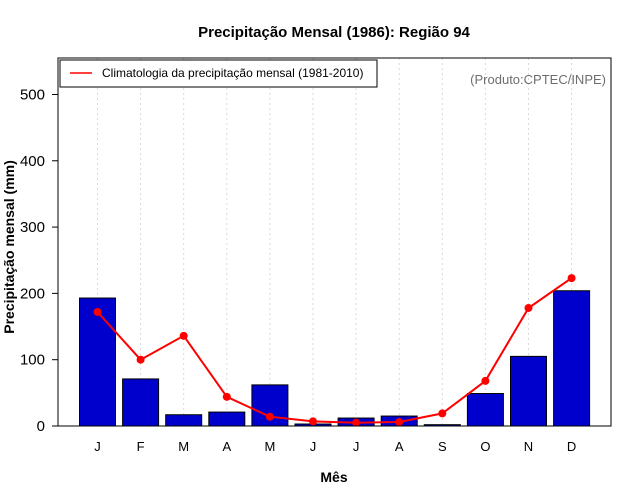 This screenshot has height=500, width=640. Describe the element at coordinates (32, 293) in the screenshot. I see `y-tick-label: 200` at that location.